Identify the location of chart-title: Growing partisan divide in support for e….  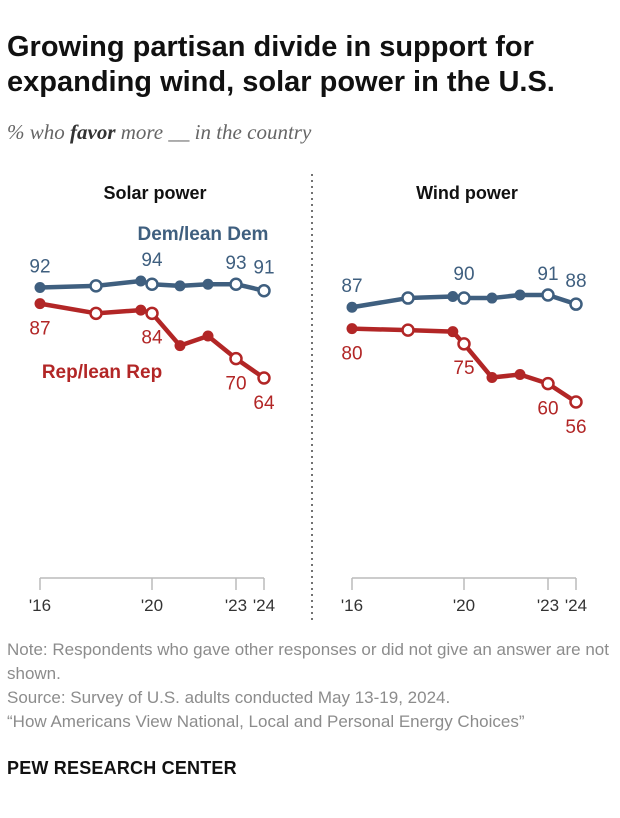
(281, 64).